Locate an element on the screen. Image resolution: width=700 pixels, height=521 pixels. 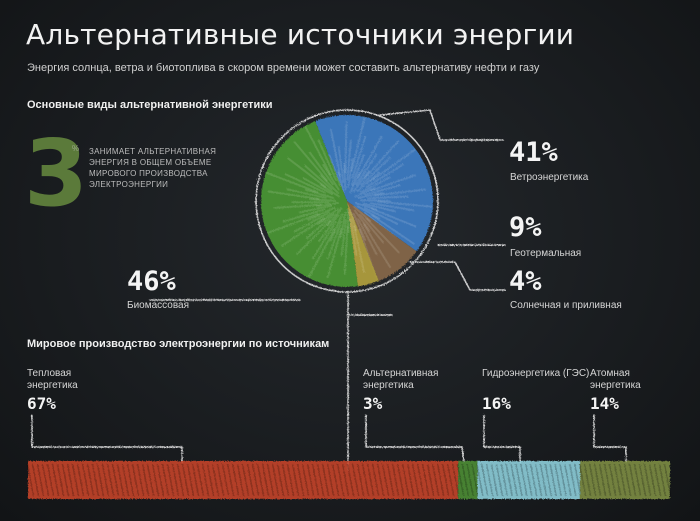
bar-label-nuclear: Атомная энергетика is located at coordinates (615, 379).